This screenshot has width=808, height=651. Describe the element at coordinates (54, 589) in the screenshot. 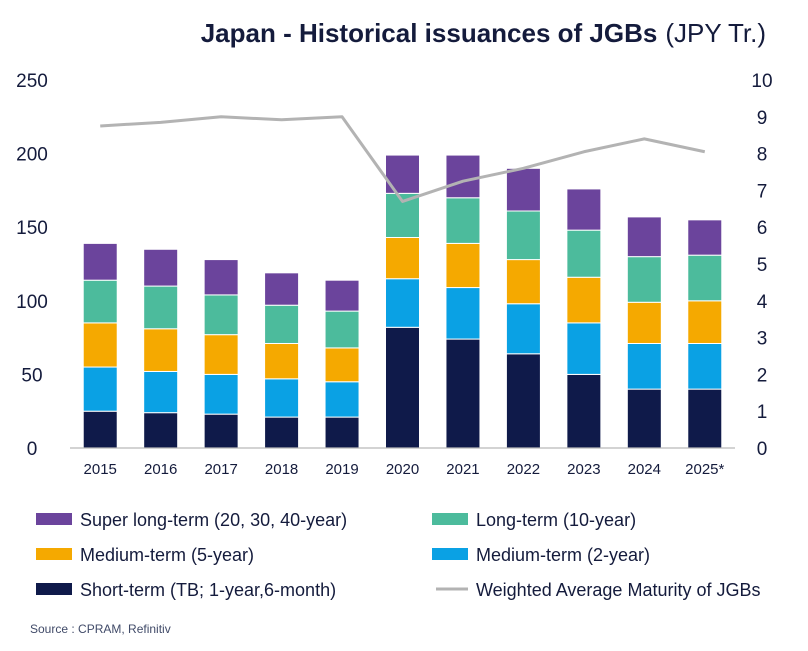

I see `legend-swatch-short-term-tb-1-year-6-month` at that location.